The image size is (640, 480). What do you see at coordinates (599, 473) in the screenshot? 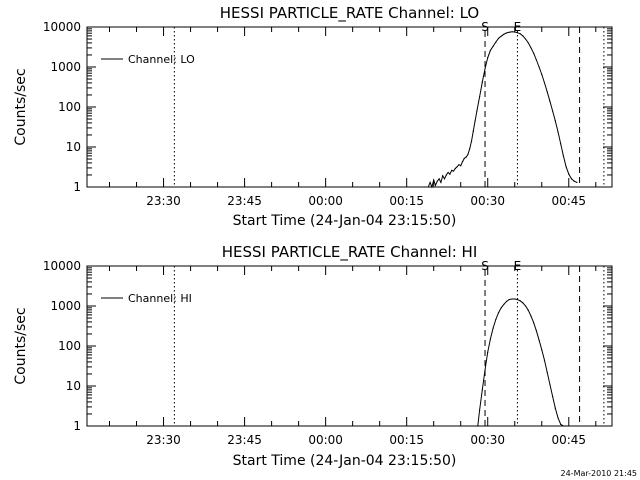
I see `footer-timestamp: 24-Mar-2010 21:45` at bounding box center [599, 473].